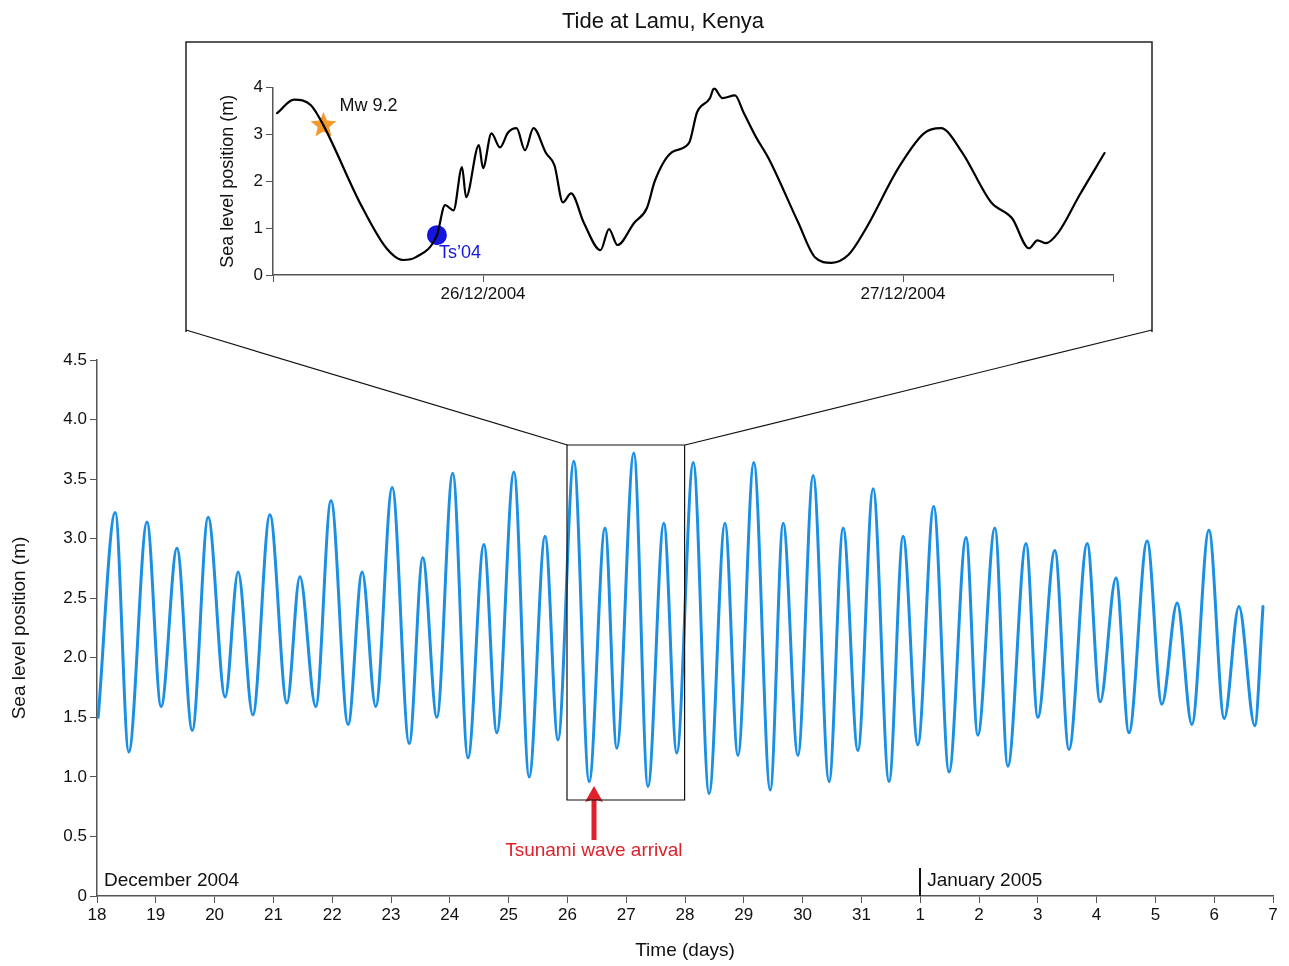 This screenshot has width=1289, height=966. I want to click on x-tick-label: 3, so click(1038, 914).